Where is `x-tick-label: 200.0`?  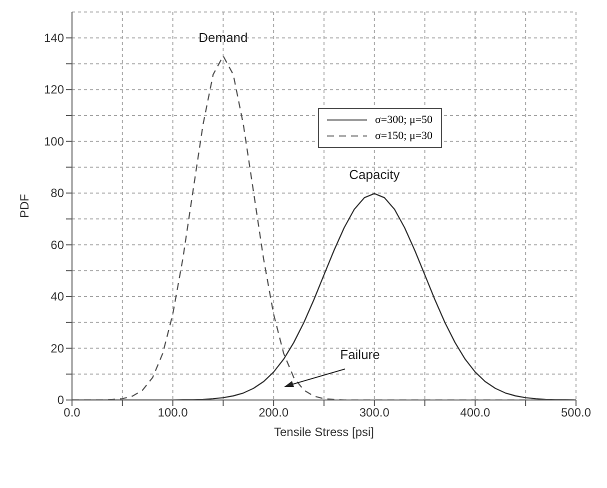
x-tick-label: 200.0 is located at coordinates (273, 413).